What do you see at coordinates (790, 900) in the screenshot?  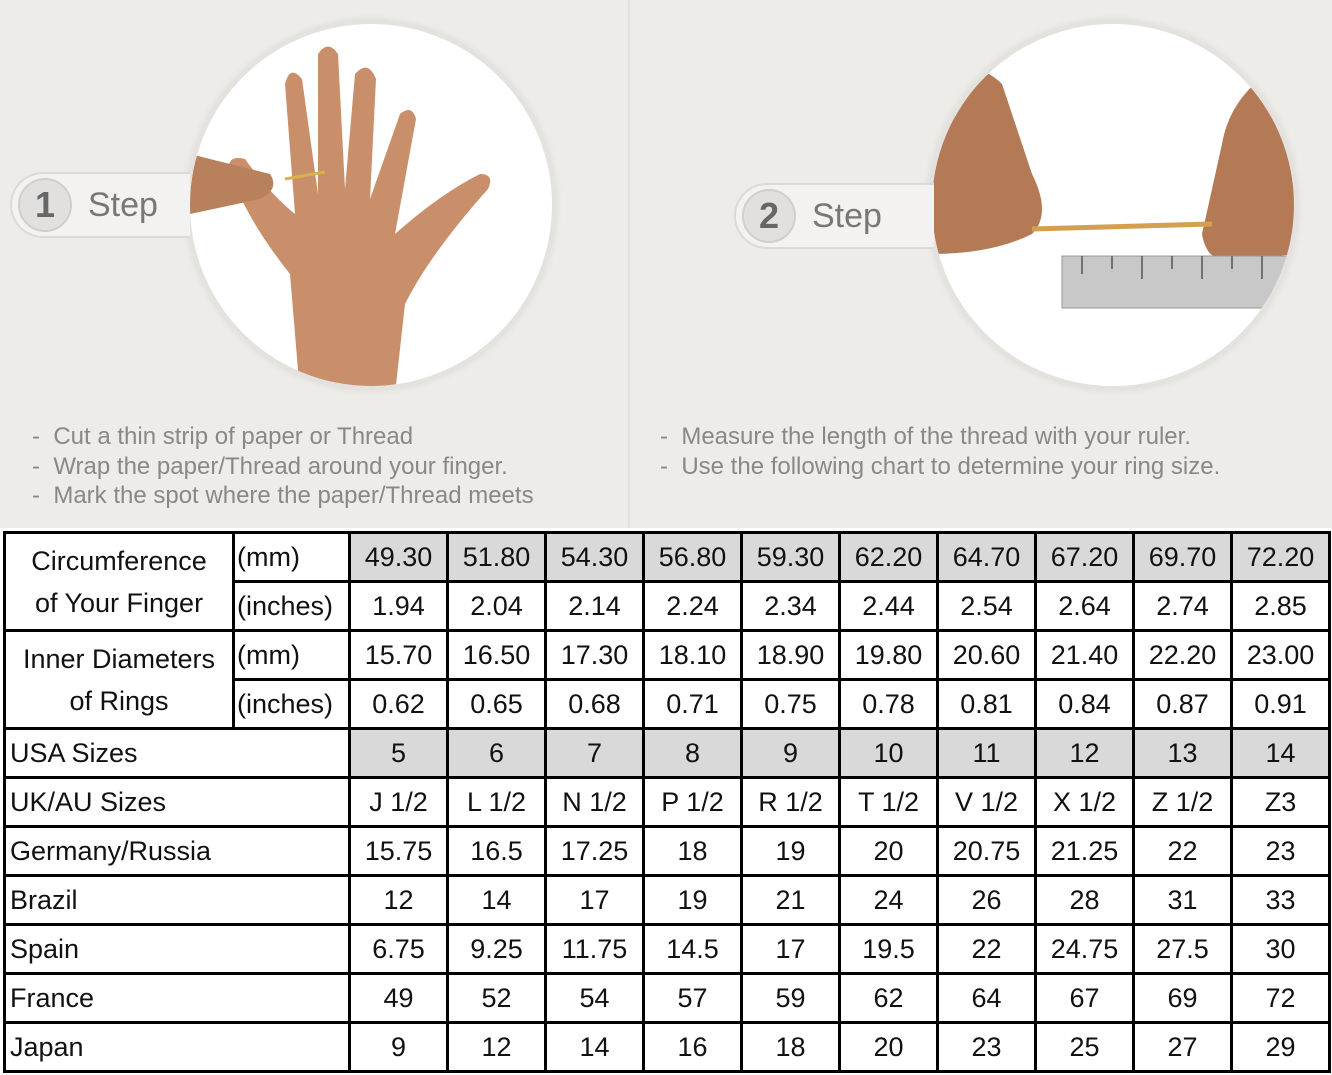 I see `table-cell: 21` at bounding box center [790, 900].